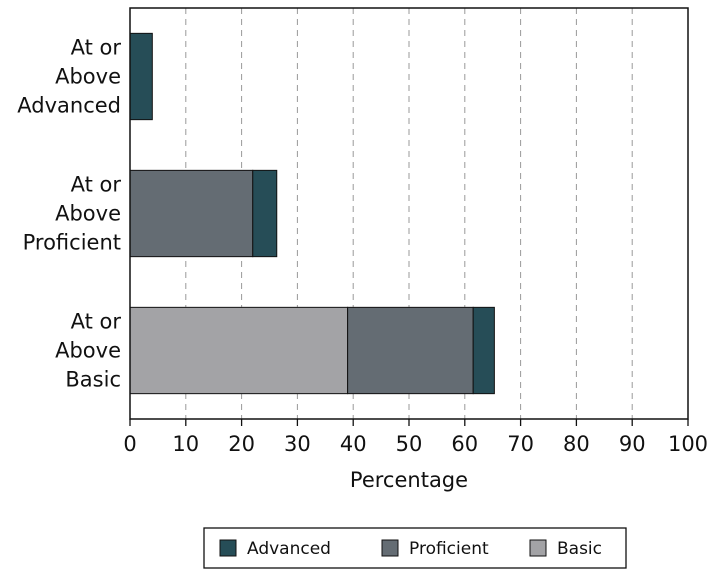 Image resolution: width=713 pixels, height=569 pixels. I want to click on x-tick-label: 50, so click(409, 444).